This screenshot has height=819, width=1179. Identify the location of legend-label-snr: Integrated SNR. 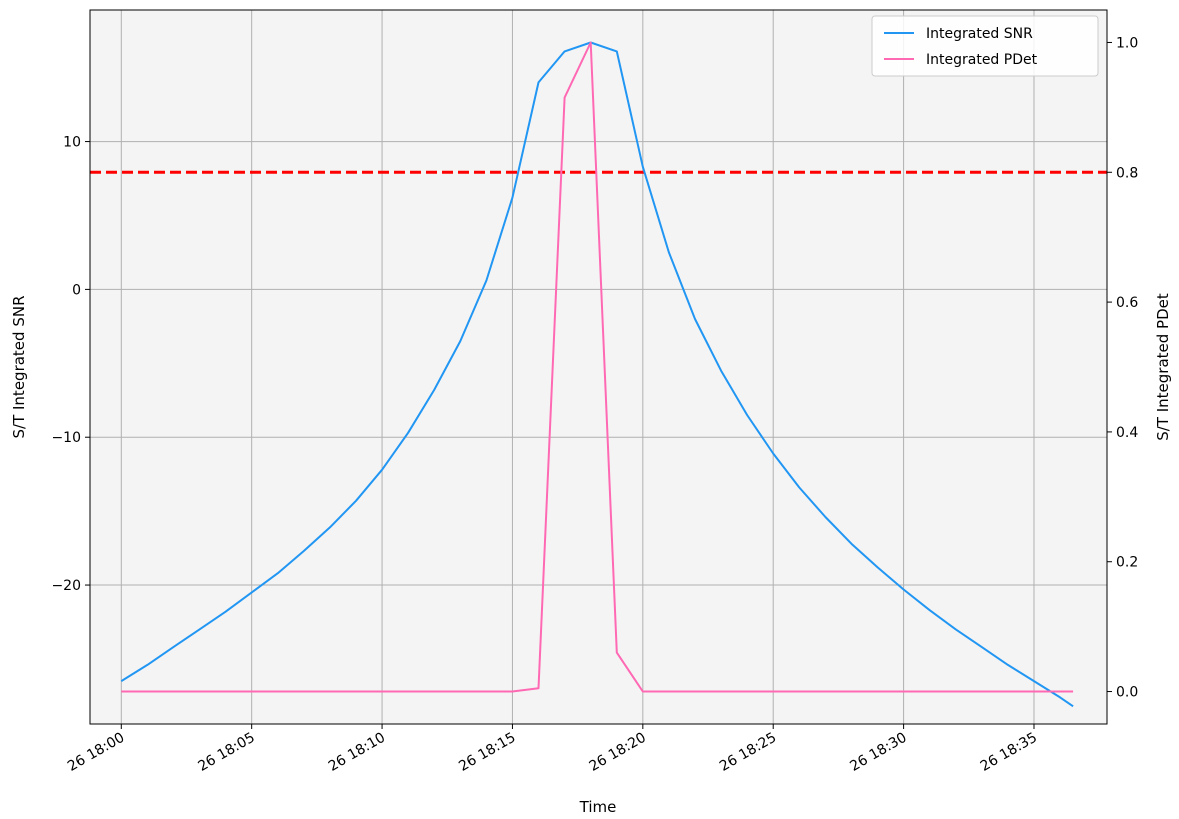
(979, 34).